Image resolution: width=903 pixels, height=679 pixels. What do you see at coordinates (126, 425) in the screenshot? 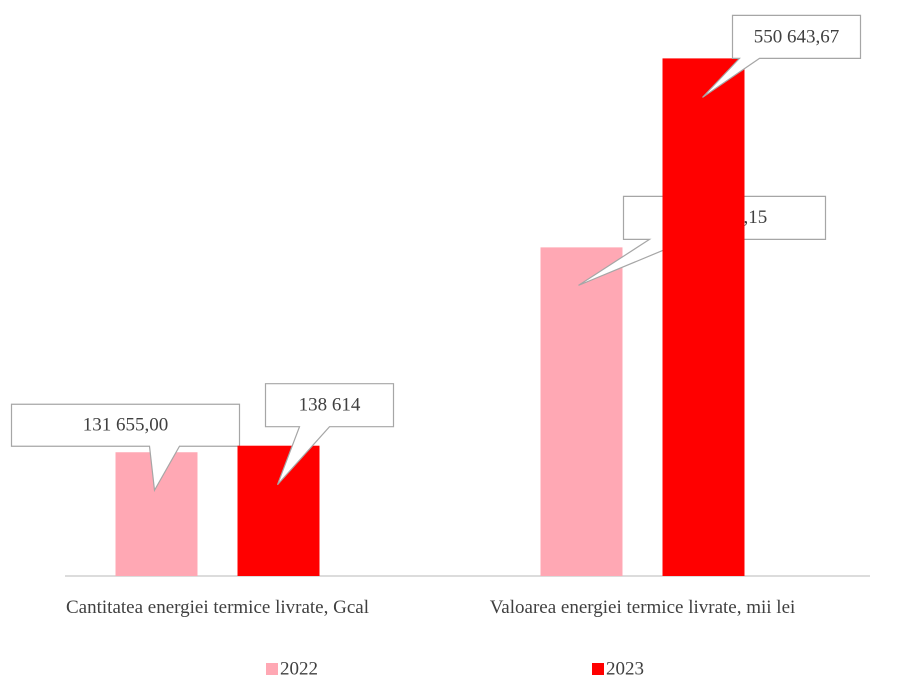
I see `data-label: 131 655,00` at bounding box center [126, 425].